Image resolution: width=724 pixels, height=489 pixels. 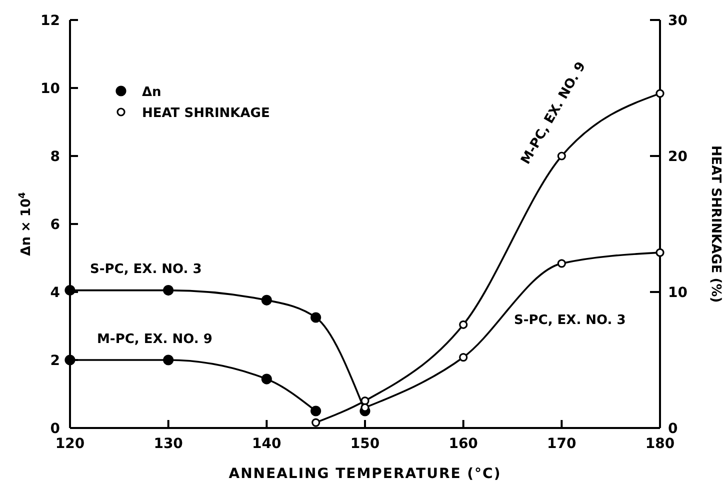 I want to click on annotation: M-PC, EX. NO. 9, so click(x=154, y=339).